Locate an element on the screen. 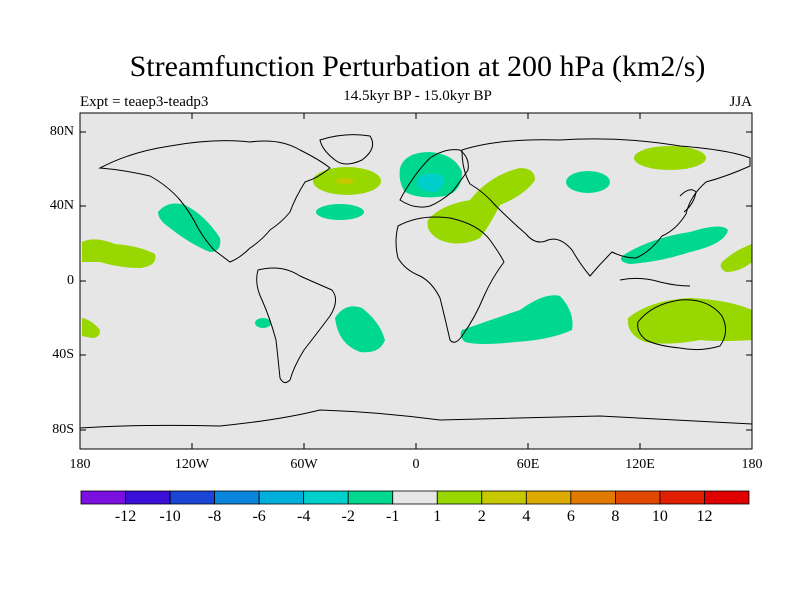 The image size is (800, 600). anomaly-north-pacific is located at coordinates (189, 227).